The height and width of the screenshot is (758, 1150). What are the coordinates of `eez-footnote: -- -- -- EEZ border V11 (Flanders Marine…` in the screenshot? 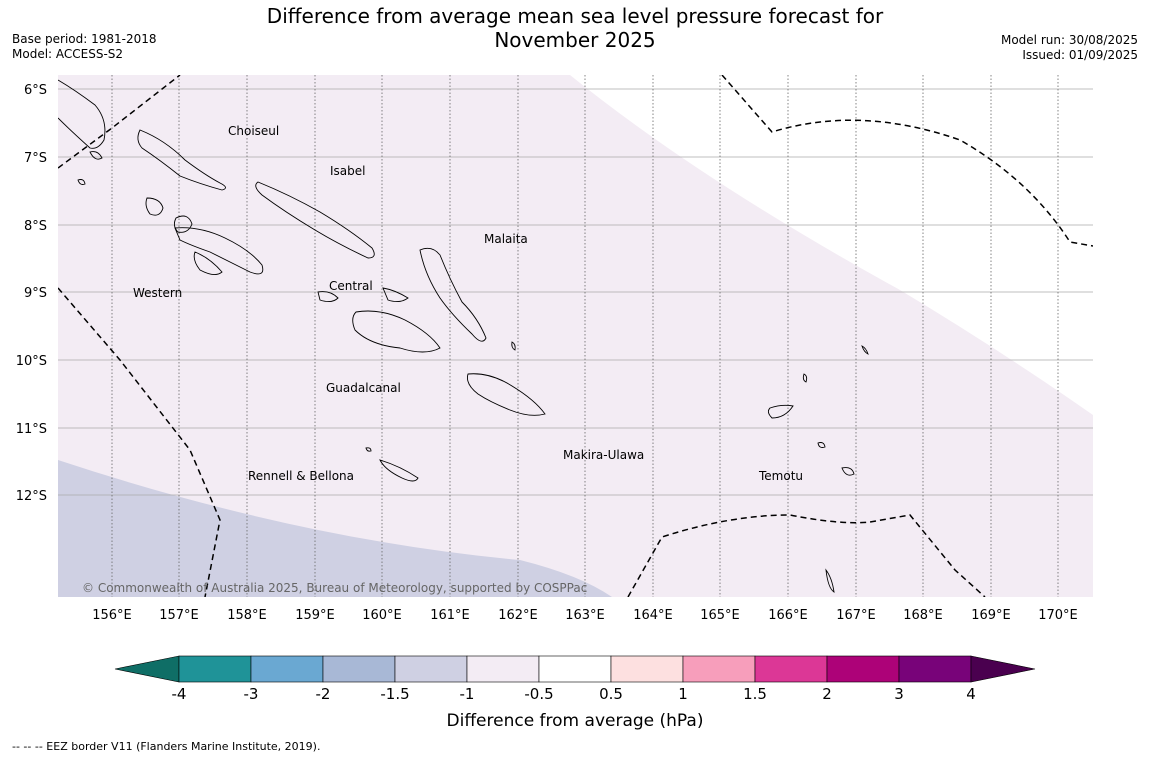 It's located at (166, 746).